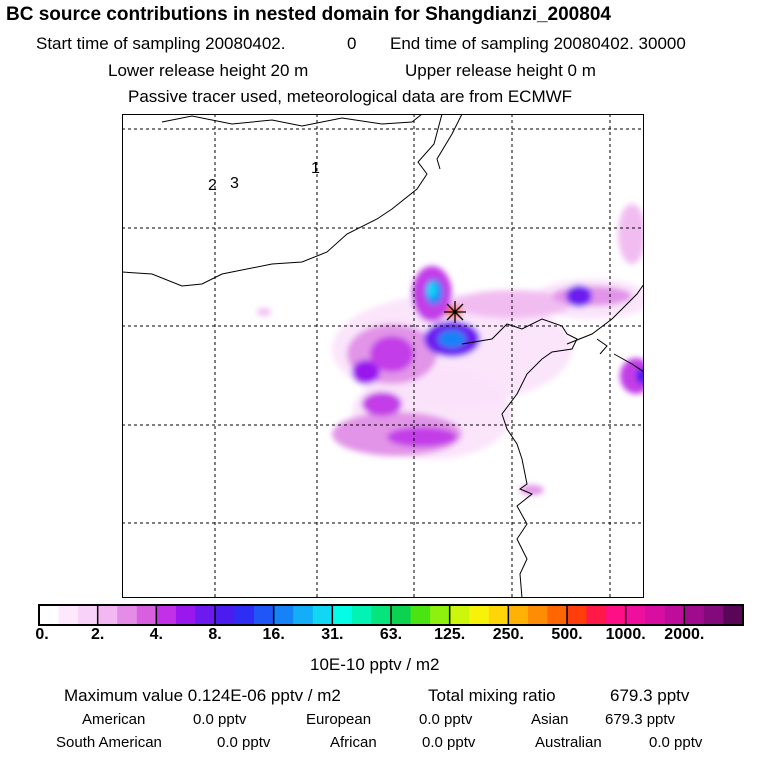 Image resolution: width=768 pixels, height=768 pixels. Describe the element at coordinates (500, 70) in the screenshot. I see `upper-release-height: Upper release height 0 m` at that location.